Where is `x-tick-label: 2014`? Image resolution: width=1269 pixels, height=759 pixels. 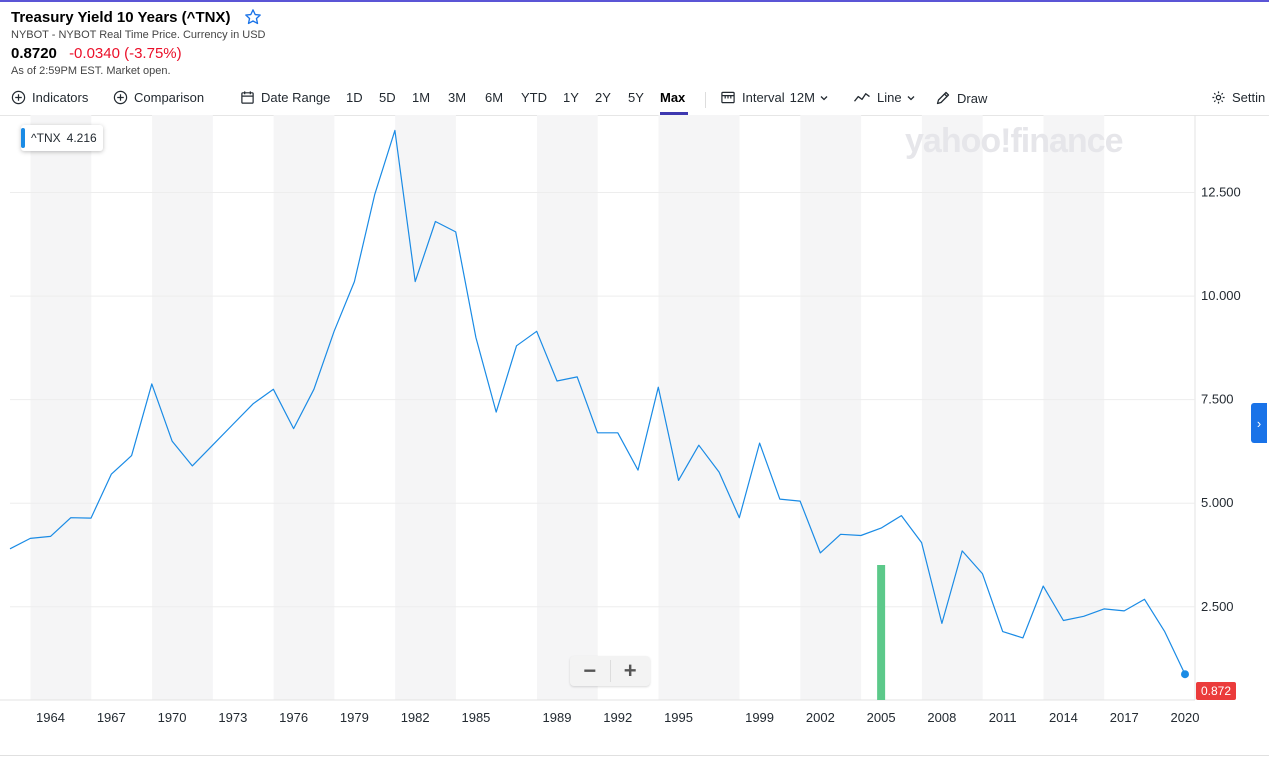 x-tick-label: 2014 is located at coordinates (1063, 717).